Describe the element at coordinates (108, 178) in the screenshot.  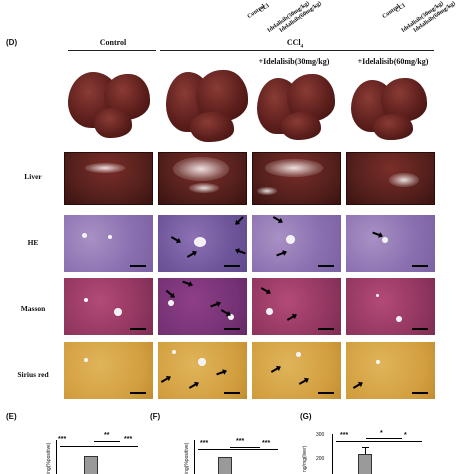
I see `liver-zoom-control` at that location.